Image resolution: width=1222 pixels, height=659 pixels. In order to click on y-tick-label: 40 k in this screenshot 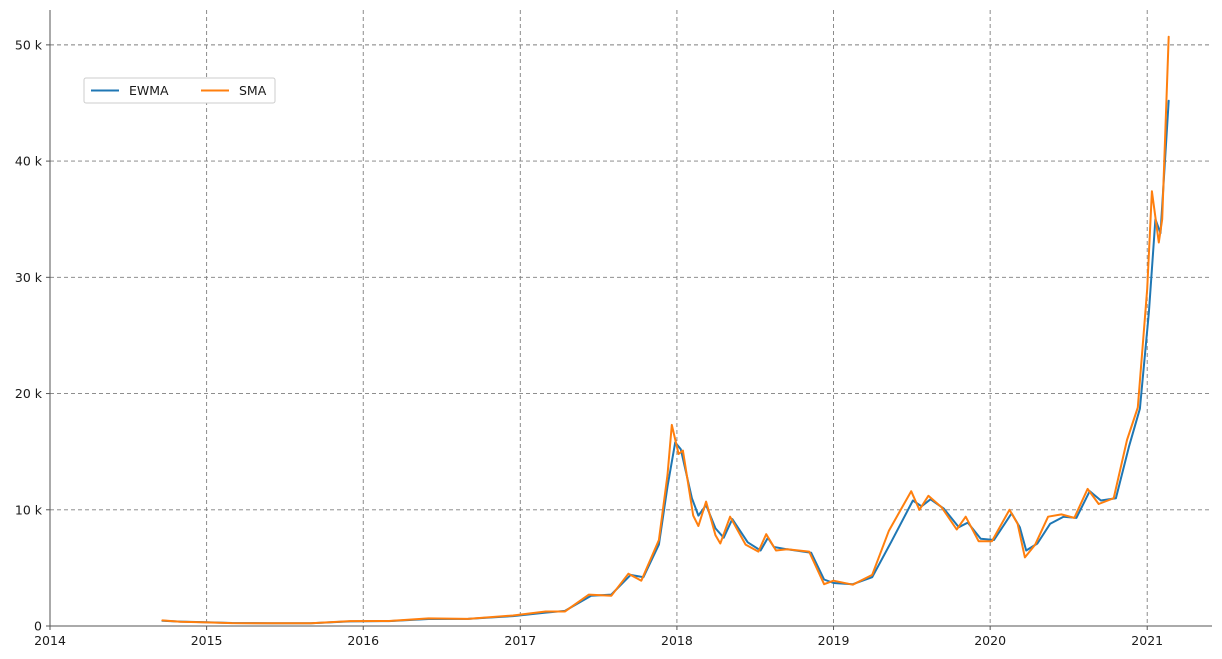, I will do `click(29, 161)`.